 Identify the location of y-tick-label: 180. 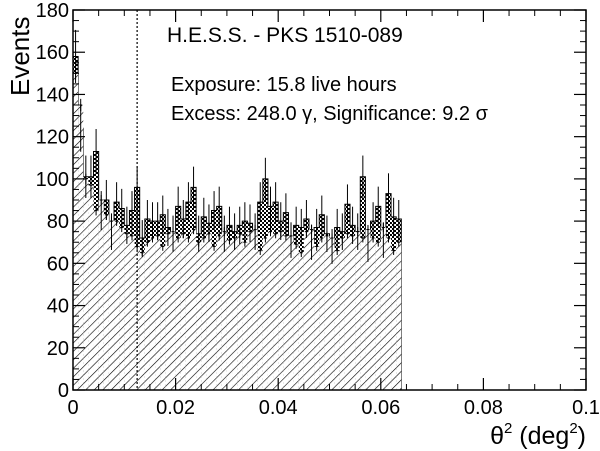
(52, 11).